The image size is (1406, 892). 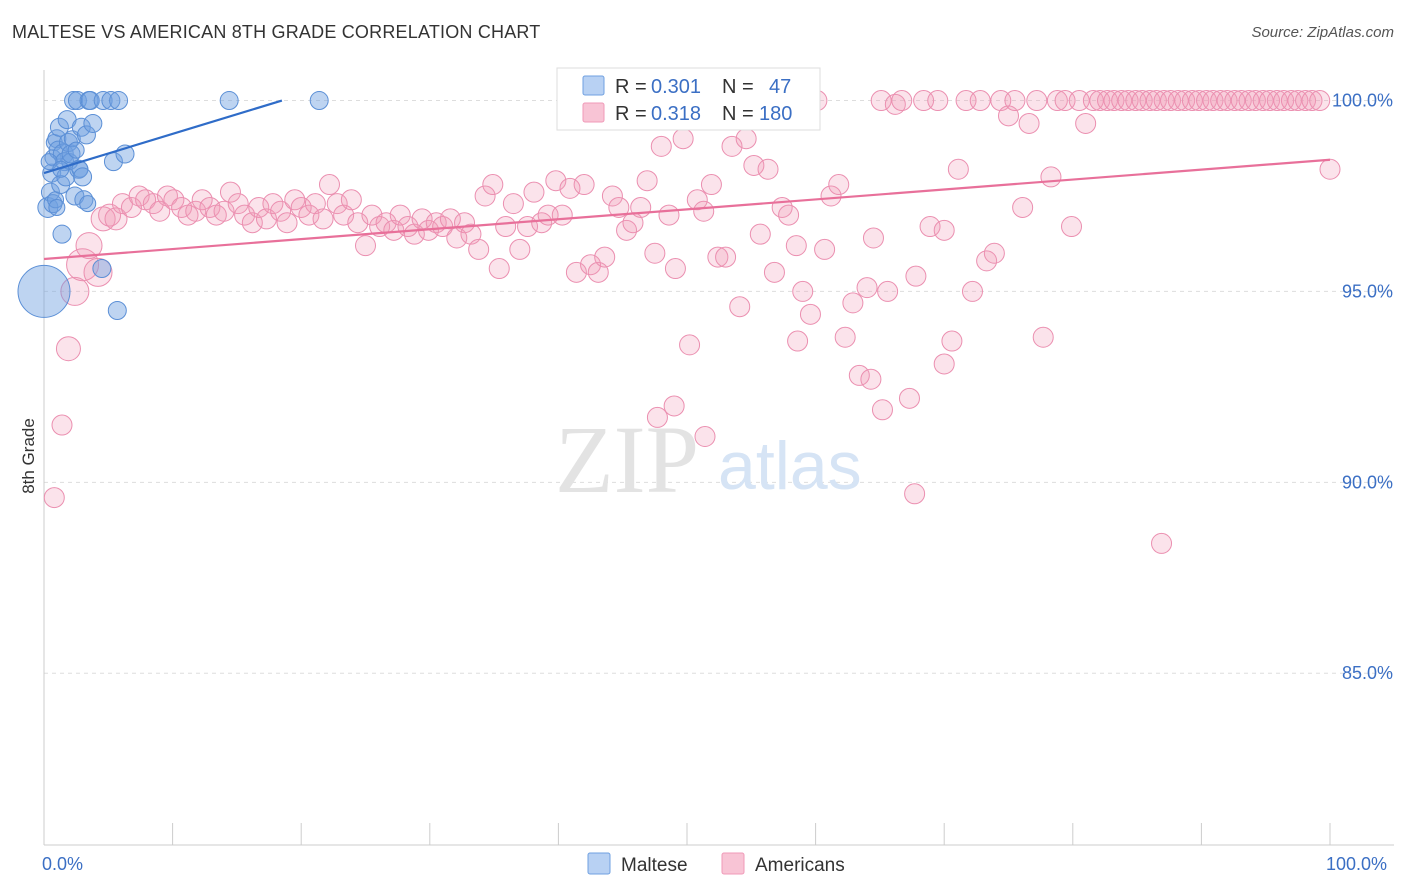 What do you see at coordinates (1367, 291) in the screenshot?
I see `y-tick-label: 95.0%` at bounding box center [1367, 291].